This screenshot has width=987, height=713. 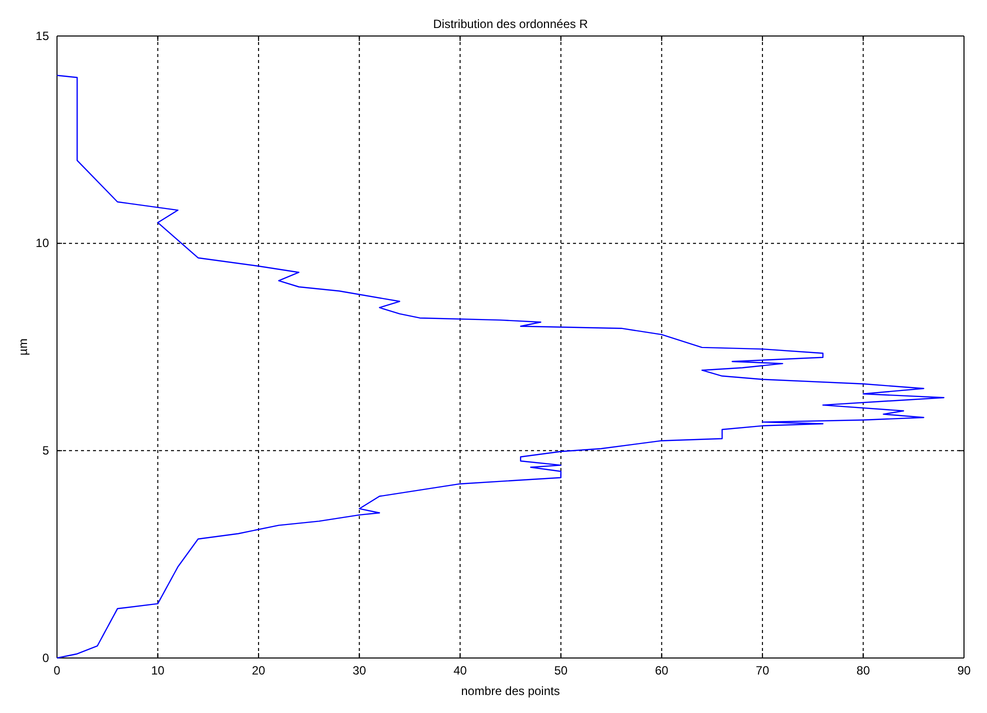 What do you see at coordinates (460, 671) in the screenshot?
I see `x-tick-label: 40` at bounding box center [460, 671].